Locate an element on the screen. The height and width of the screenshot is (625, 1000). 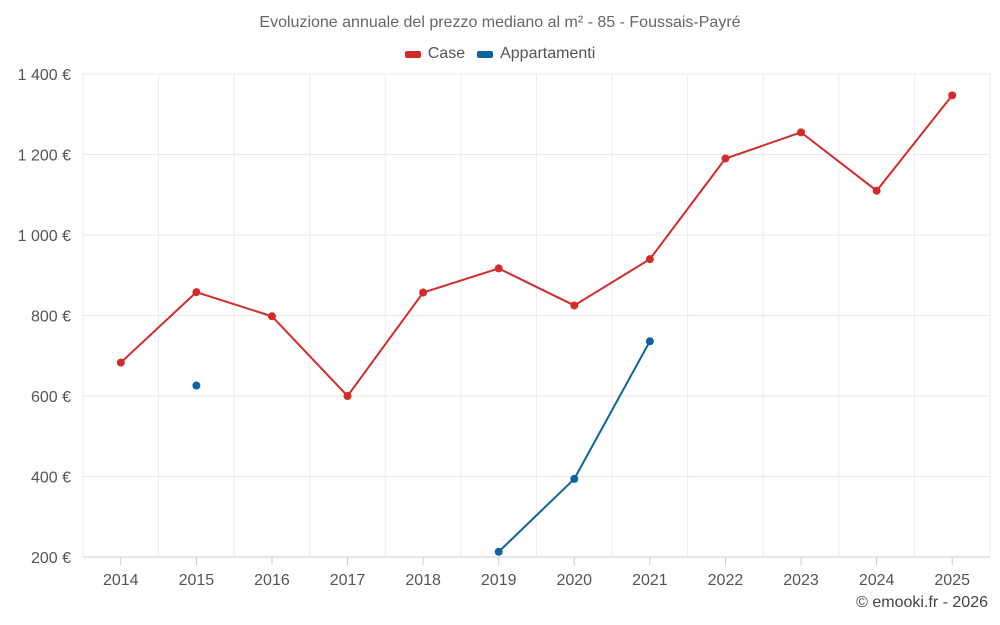
data-point-appartamenti-2019 is located at coordinates (498, 551).